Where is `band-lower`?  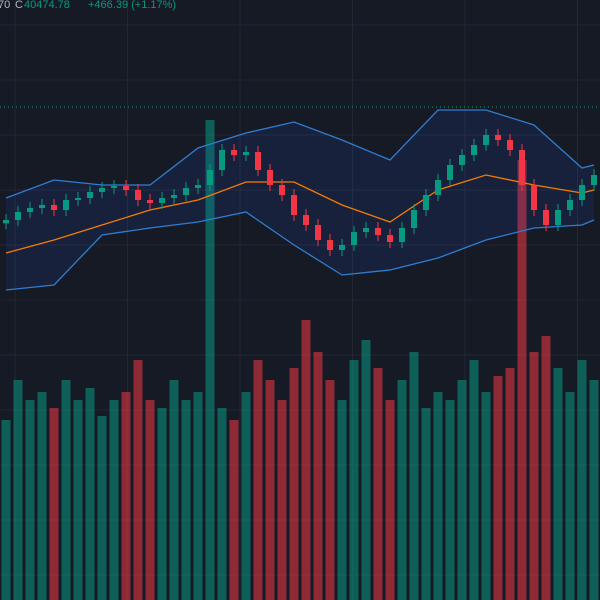 band-lower is located at coordinates (300, 251).